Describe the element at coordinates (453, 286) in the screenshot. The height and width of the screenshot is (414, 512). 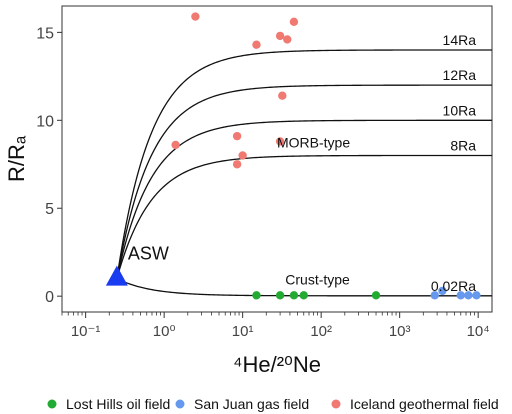
I see `curve-label: 0.02Ra` at that location.